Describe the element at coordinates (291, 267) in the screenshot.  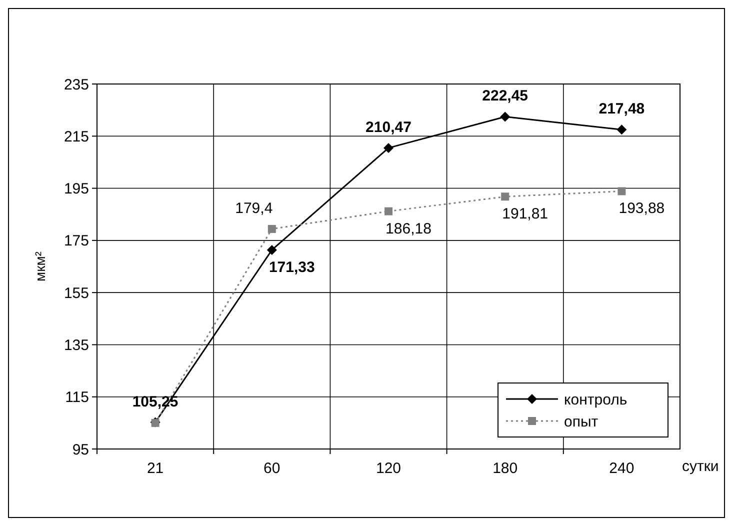
I see `data-label: 171,33` at that location.